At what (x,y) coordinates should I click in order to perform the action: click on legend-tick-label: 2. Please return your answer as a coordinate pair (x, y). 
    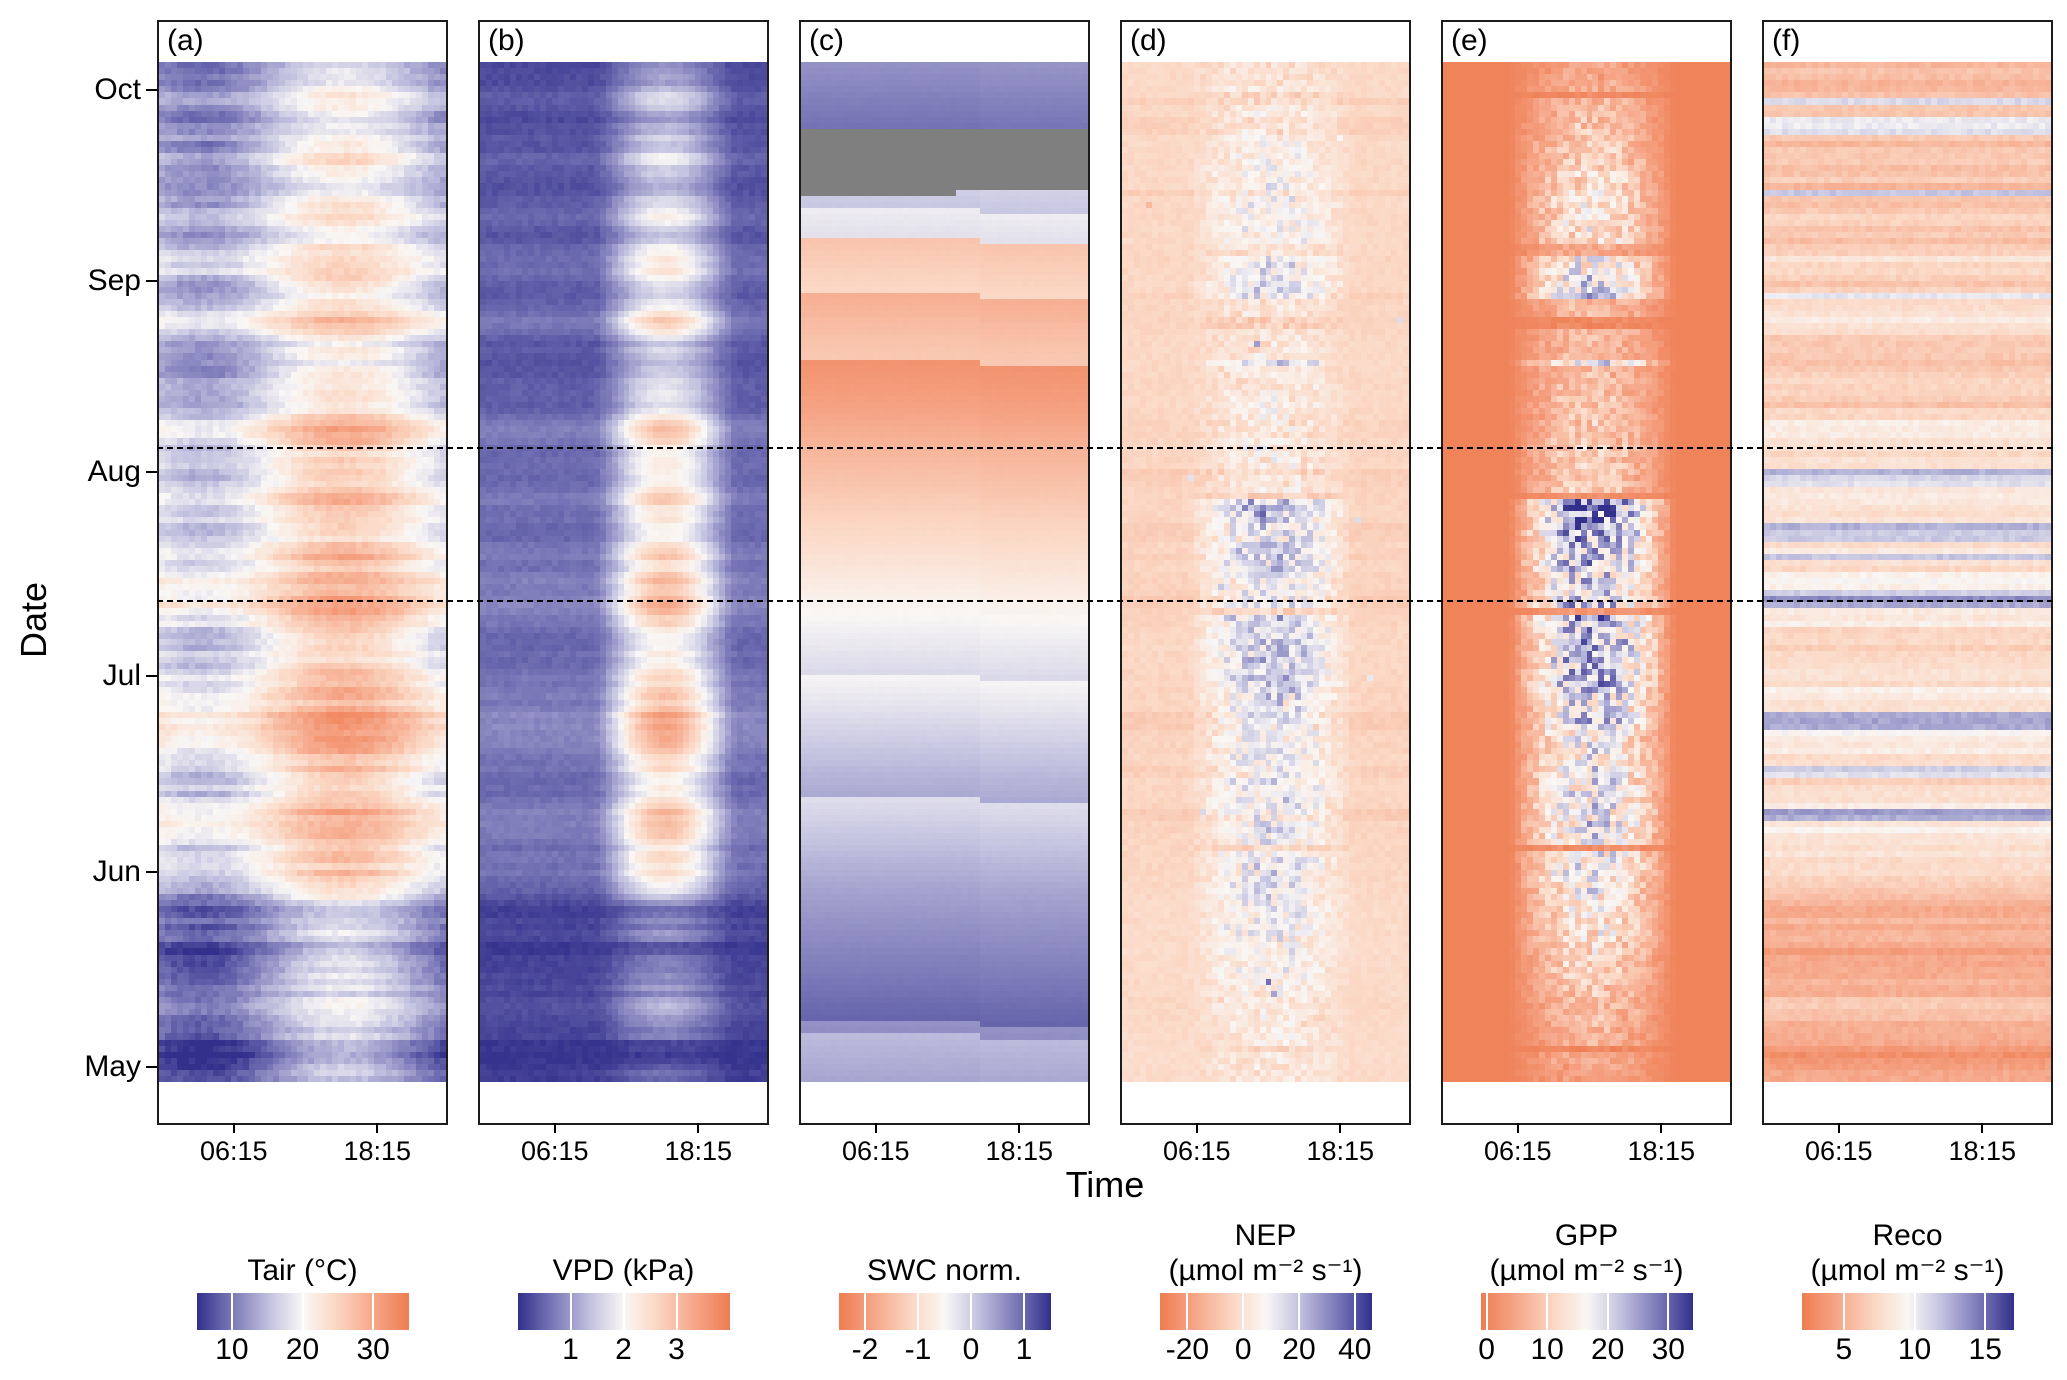
    Looking at the image, I should click on (623, 1349).